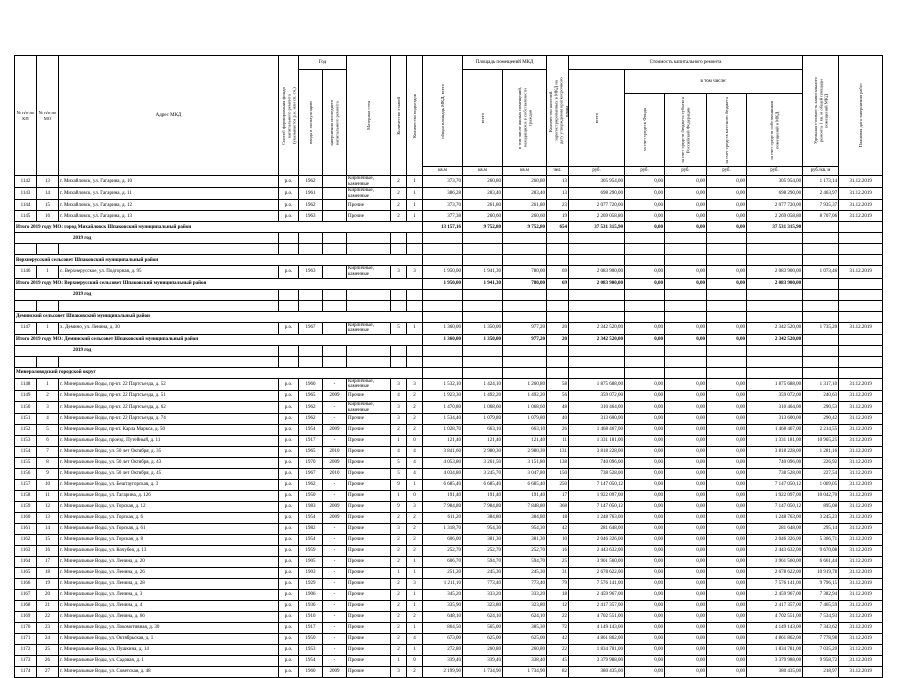 Image resolution: width=905 pixels, height=678 pixels. I want to click on col-header-cost-total-label: всего, so click(596, 118).